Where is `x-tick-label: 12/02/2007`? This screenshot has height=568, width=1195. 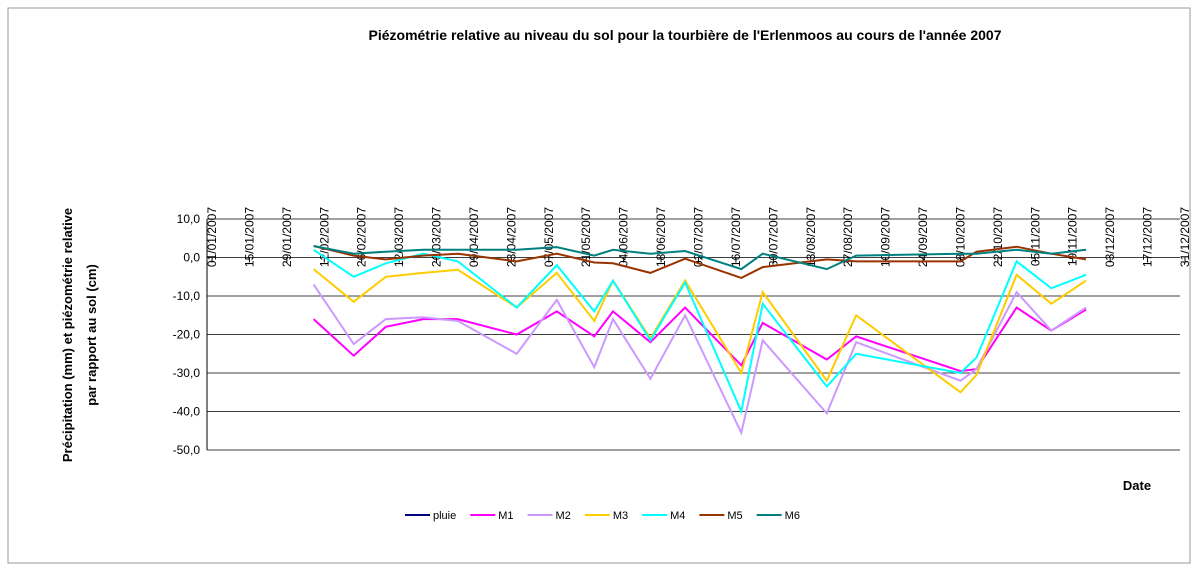
x-tick-label: 12/02/2007 is located at coordinates (324, 237).